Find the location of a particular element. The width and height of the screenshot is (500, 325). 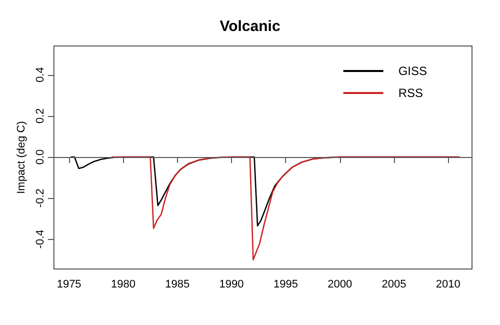

x-tick-label: 1975 is located at coordinates (69, 284).